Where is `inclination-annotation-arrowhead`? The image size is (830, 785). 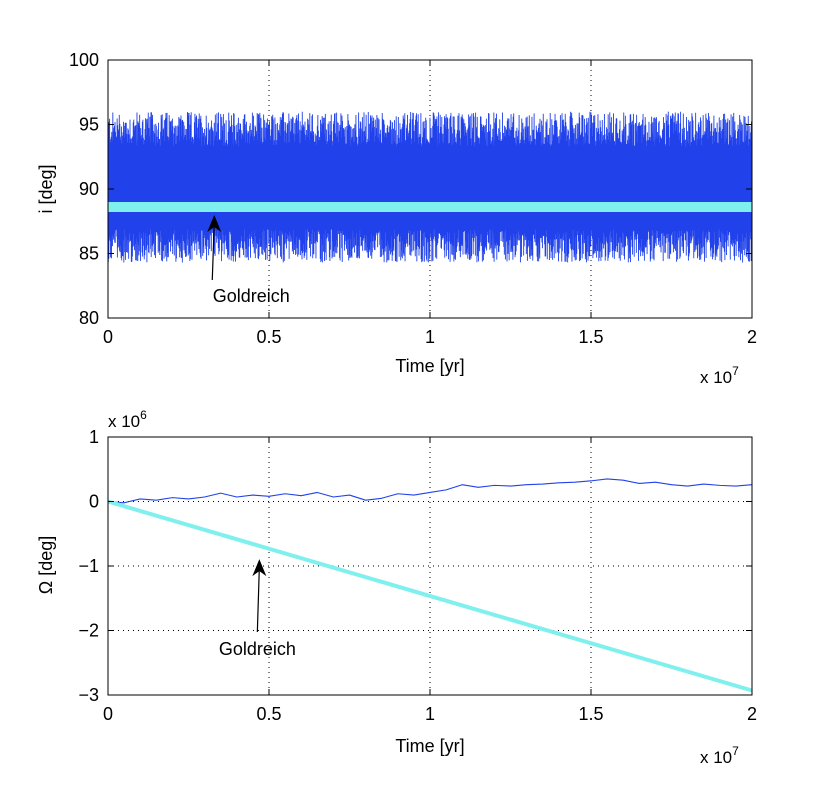
inclination-annotation-arrowhead is located at coordinates (214, 224).